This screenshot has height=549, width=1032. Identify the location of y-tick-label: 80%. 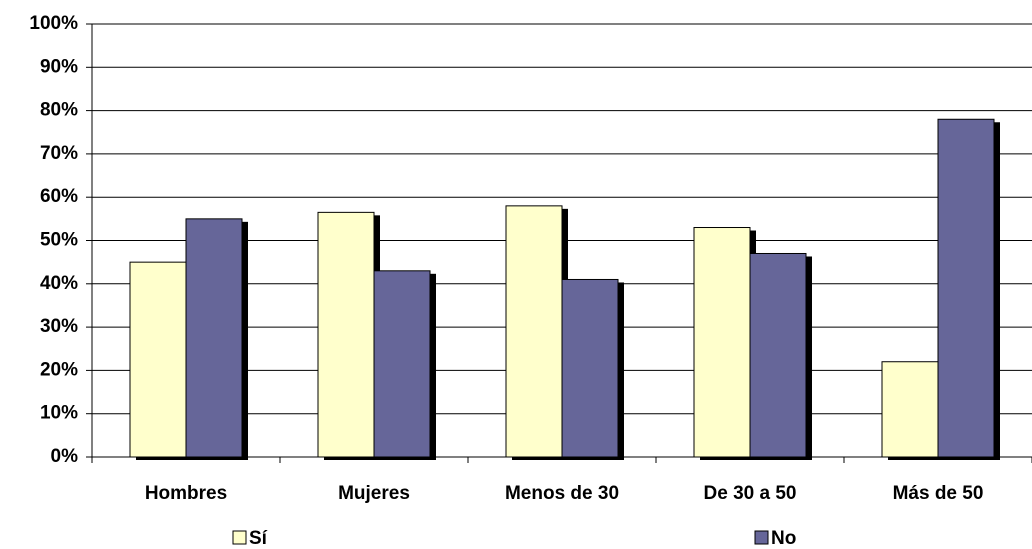
(59, 110).